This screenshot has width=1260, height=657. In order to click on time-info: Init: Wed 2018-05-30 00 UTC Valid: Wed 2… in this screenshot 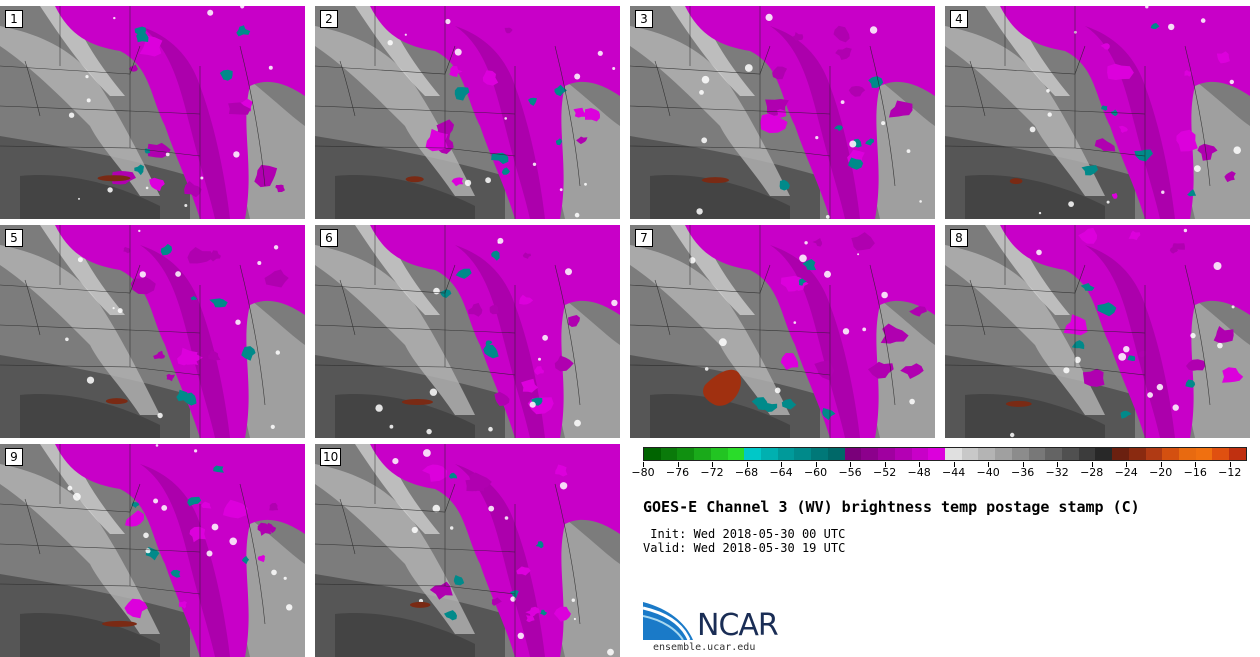, I will do `click(744, 541)`.